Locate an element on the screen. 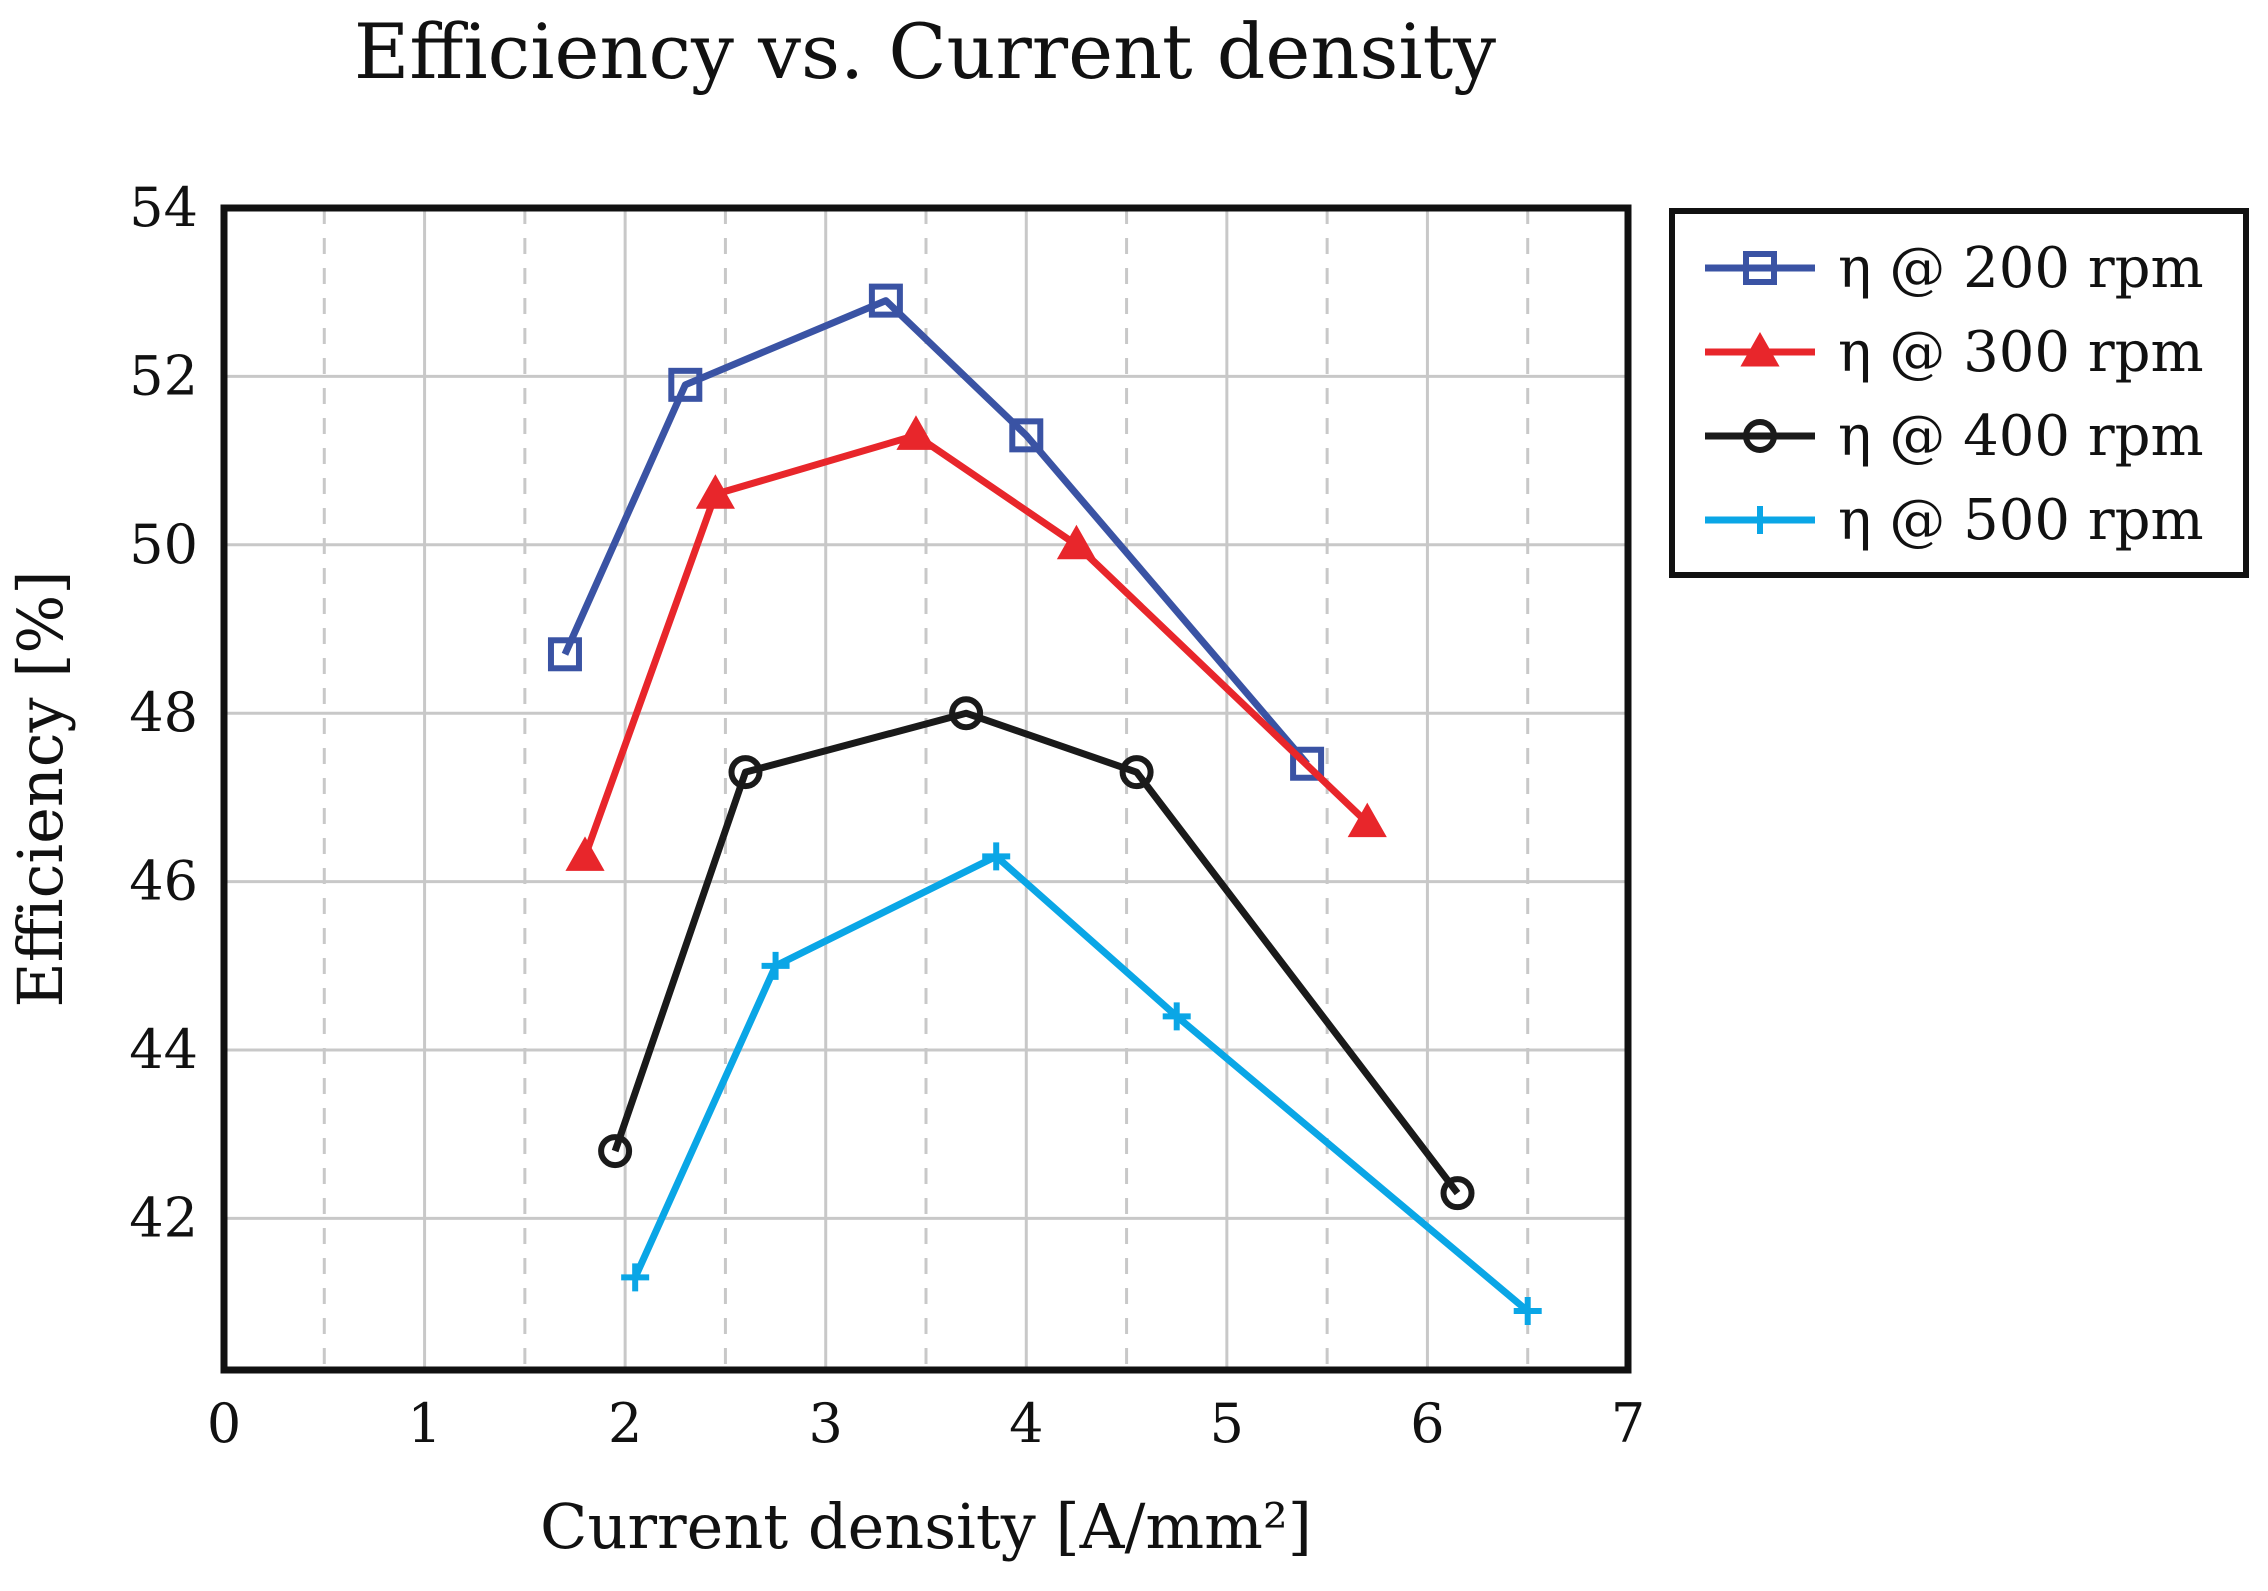  y-tick-label: 42 is located at coordinates (163, 1217).